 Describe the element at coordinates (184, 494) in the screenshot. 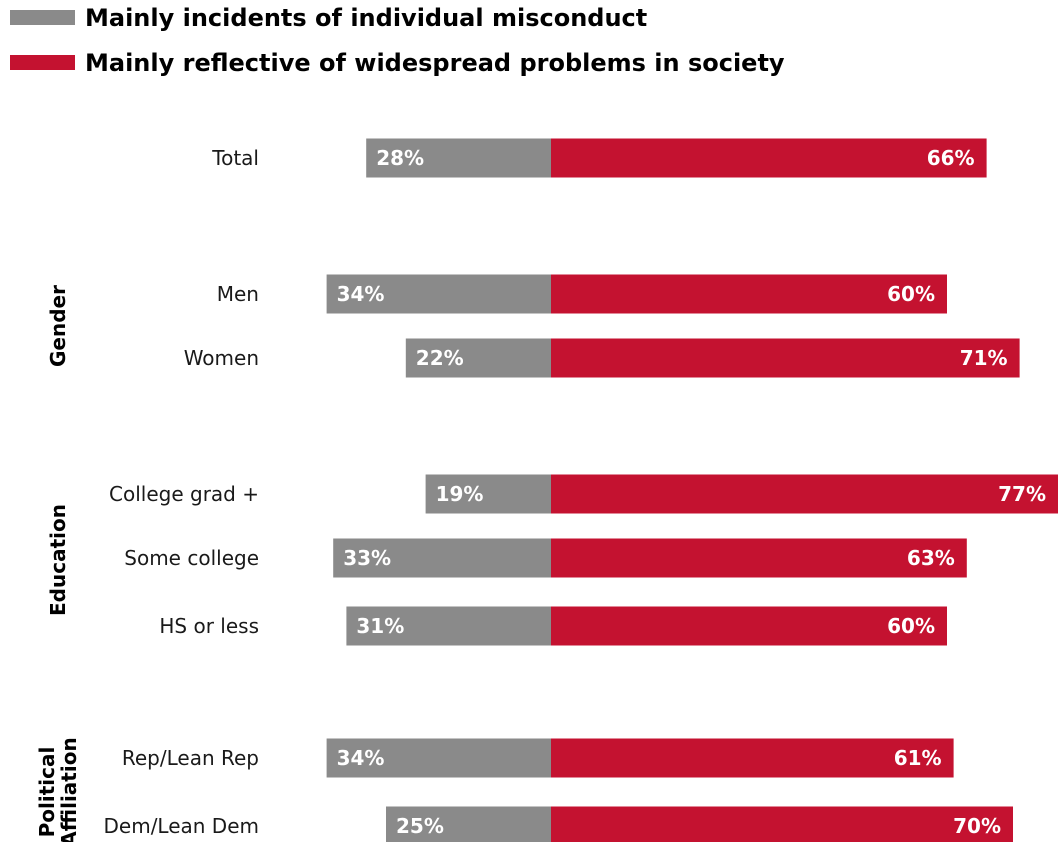

I see `row-label-college-grad: College grad +` at that location.